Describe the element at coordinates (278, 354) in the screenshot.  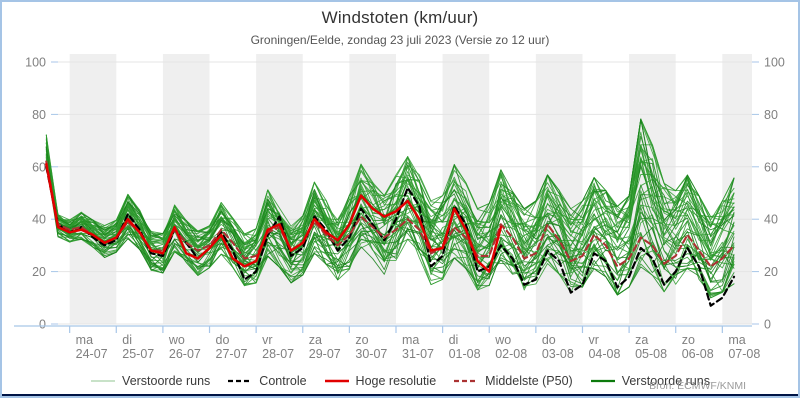
I see `date-label: 28-07` at that location.